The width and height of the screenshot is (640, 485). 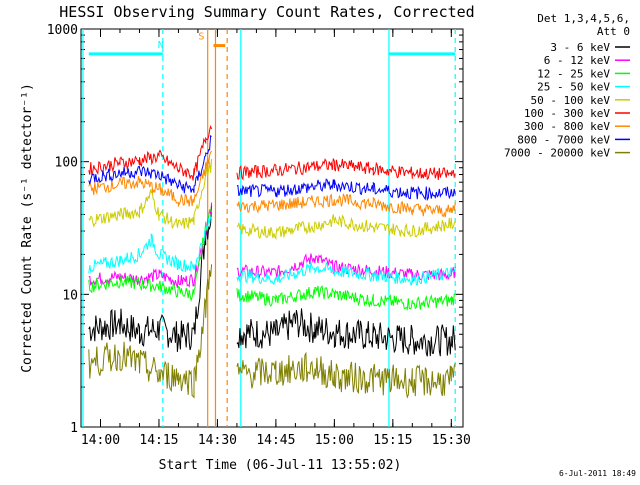 I want to click on legend-label: 100 - 300 keV, so click(x=567, y=113).